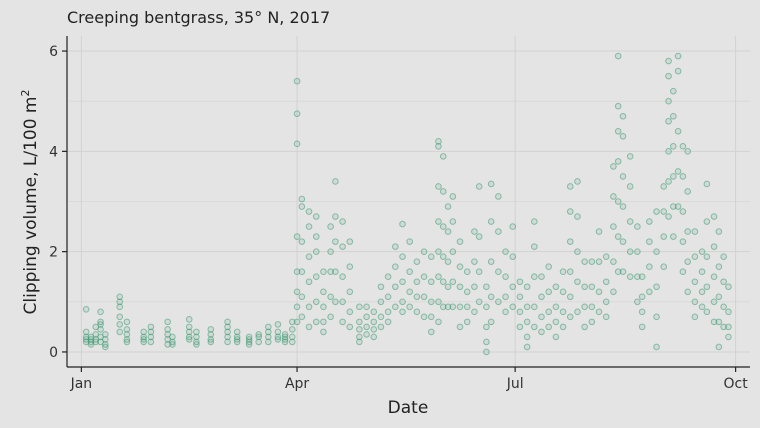 The width and height of the screenshot is (760, 428). Describe the element at coordinates (409, 379) in the screenshot. I see `x-axis-ticks: Jan Apr Jul Oct` at that location.